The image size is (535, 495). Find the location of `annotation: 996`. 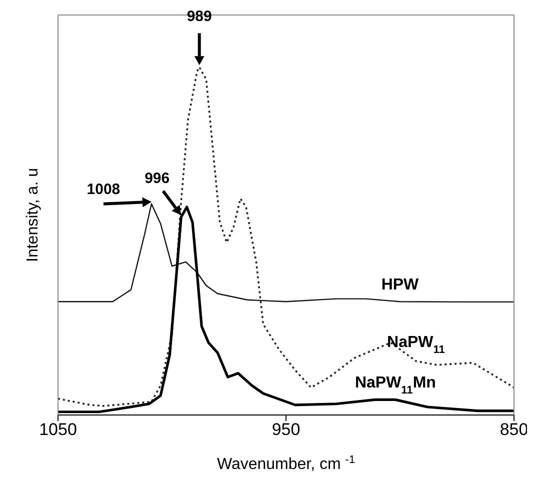

annotation: 996 is located at coordinates (157, 179).